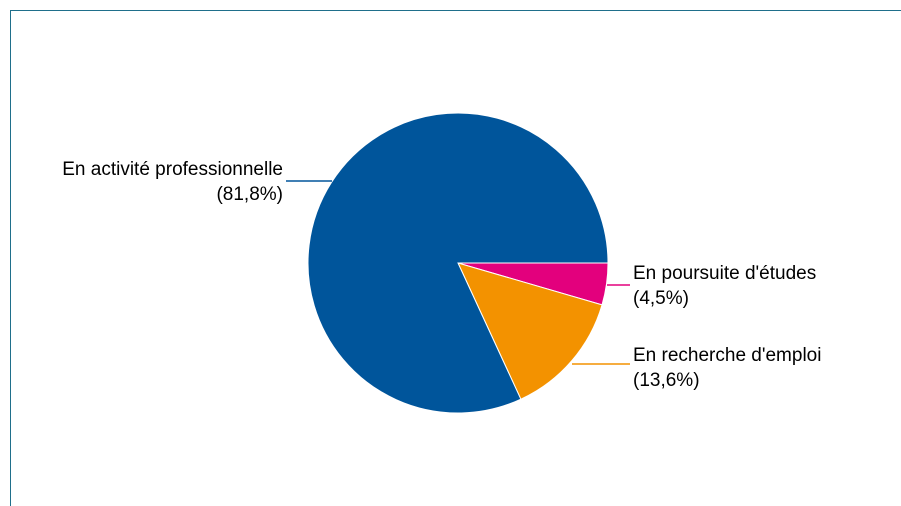 This screenshot has width=901, height=506. What do you see at coordinates (727, 368) in the screenshot?
I see `slice-label-recherche: En recherche d'emploi (13,6%)` at bounding box center [727, 368].